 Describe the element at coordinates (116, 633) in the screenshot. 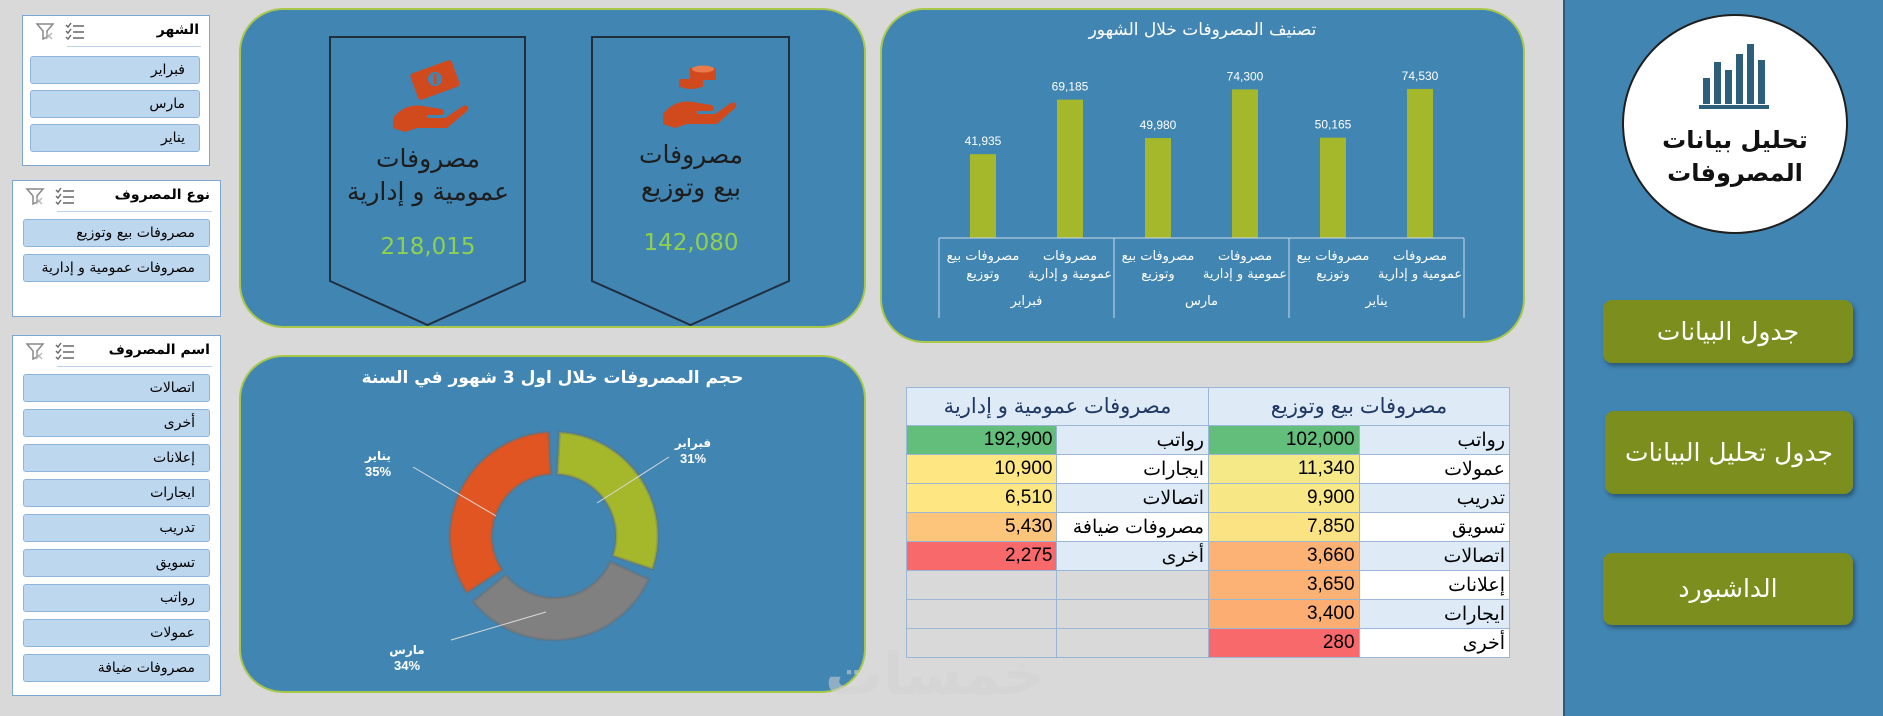

I see `slicer-item: عمولات` at that location.